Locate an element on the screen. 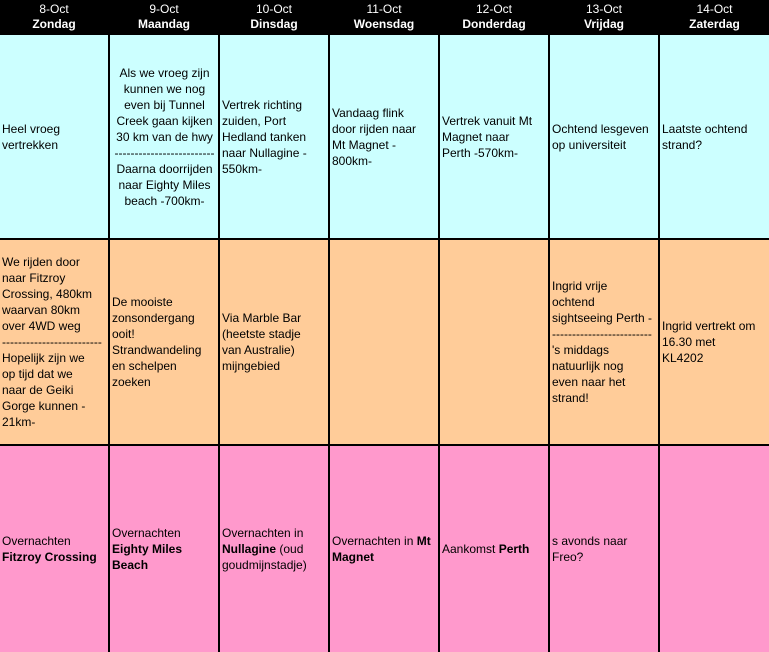  day-date: 10-Oct is located at coordinates (273, 9).